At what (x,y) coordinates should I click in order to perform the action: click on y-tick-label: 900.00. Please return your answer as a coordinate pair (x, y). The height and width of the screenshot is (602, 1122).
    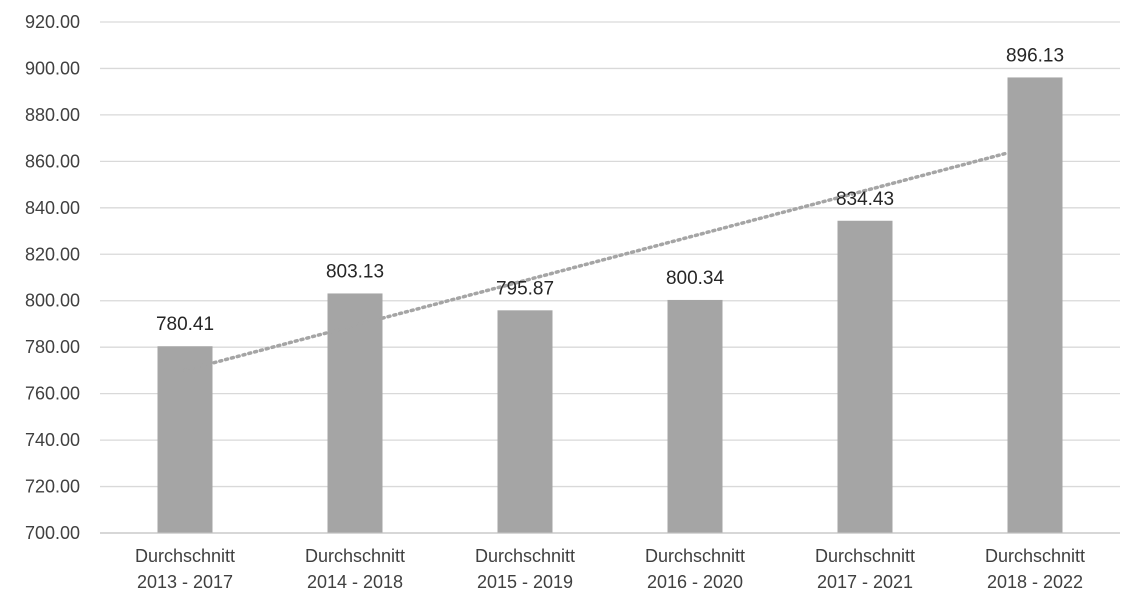
    Looking at the image, I should click on (52, 68).